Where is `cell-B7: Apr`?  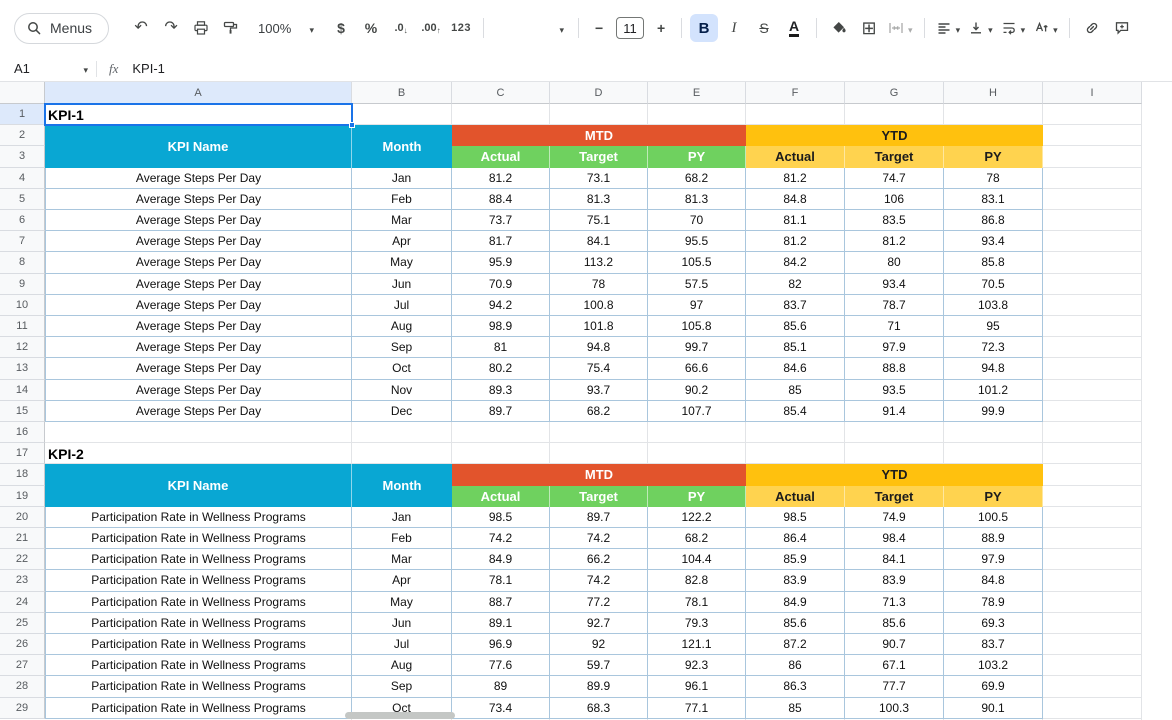 cell-B7: Apr is located at coordinates (402, 242).